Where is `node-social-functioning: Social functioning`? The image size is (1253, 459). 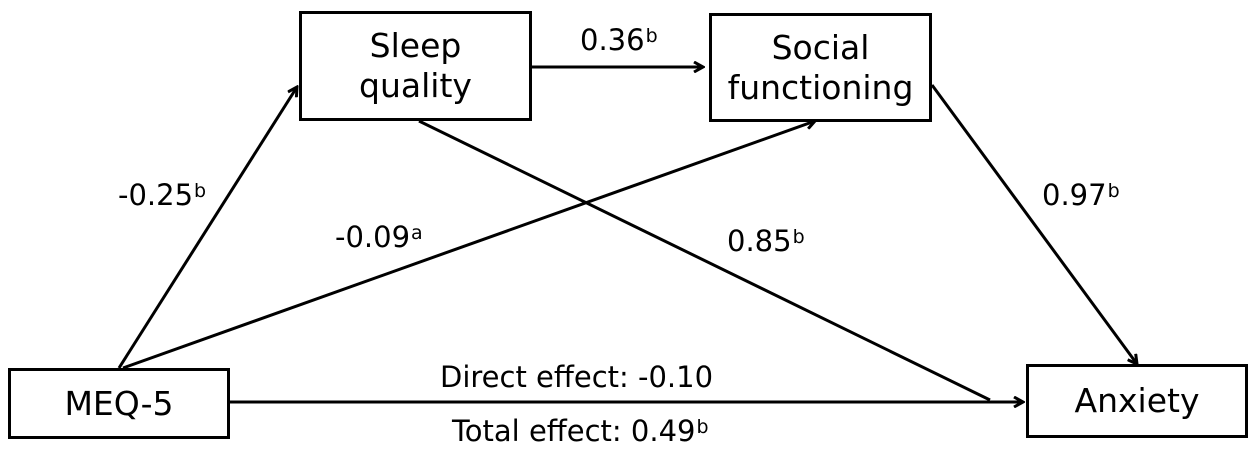
node-social-functioning: Social functioning is located at coordinates (820, 67).